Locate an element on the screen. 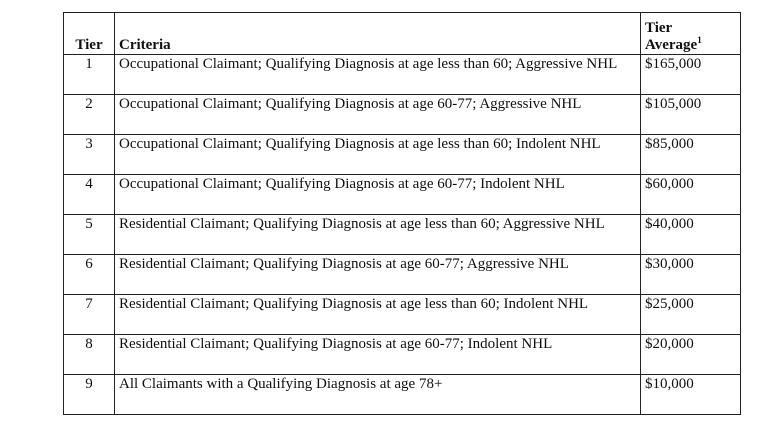 The image size is (768, 431). header-average-line: Average is located at coordinates (671, 45).